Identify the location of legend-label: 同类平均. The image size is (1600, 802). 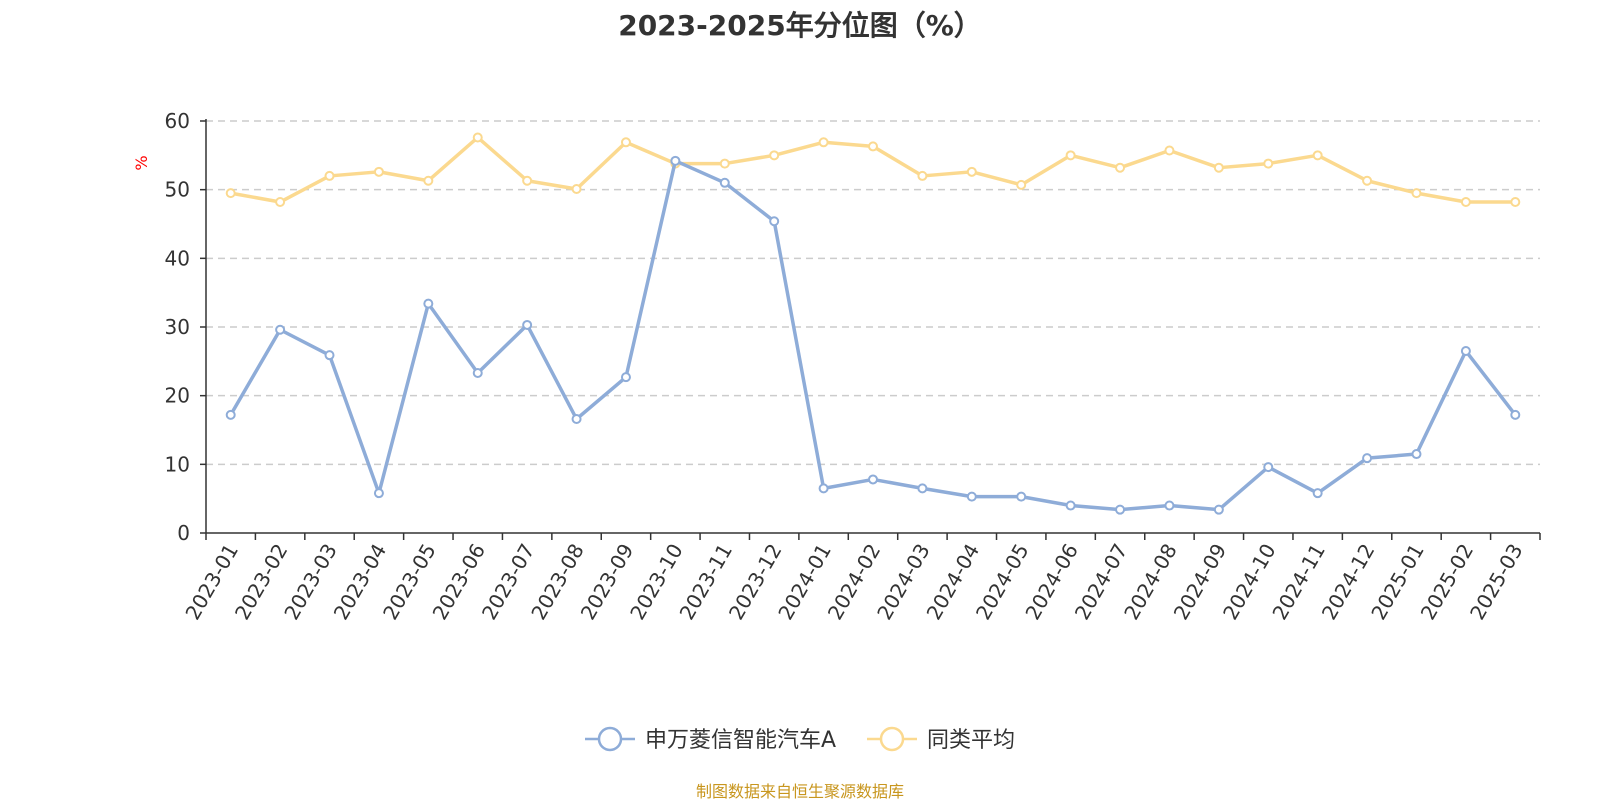
(971, 740).